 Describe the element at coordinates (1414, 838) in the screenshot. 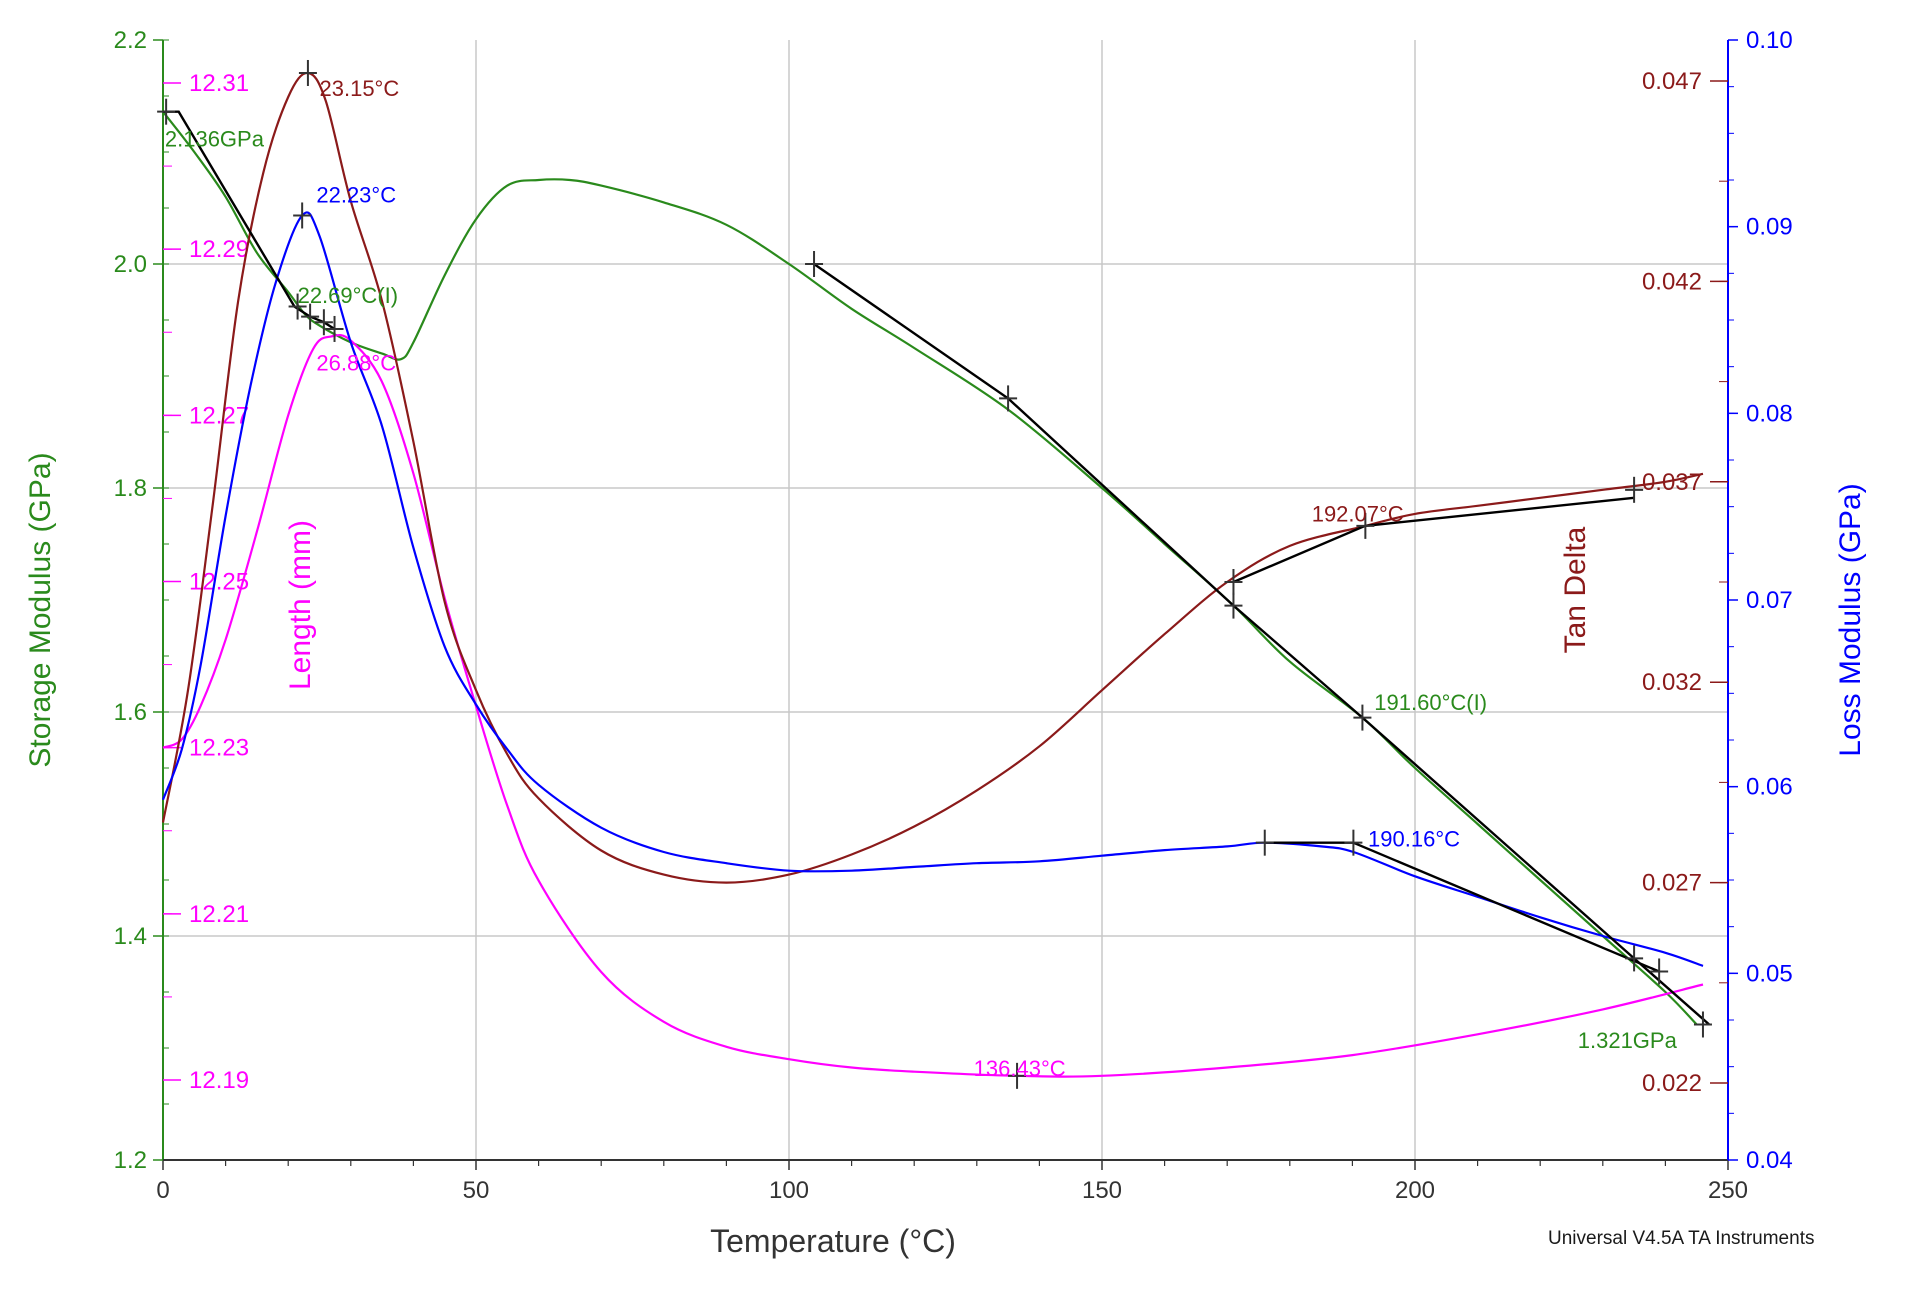

I see `annotation-label: 190.16°C` at that location.